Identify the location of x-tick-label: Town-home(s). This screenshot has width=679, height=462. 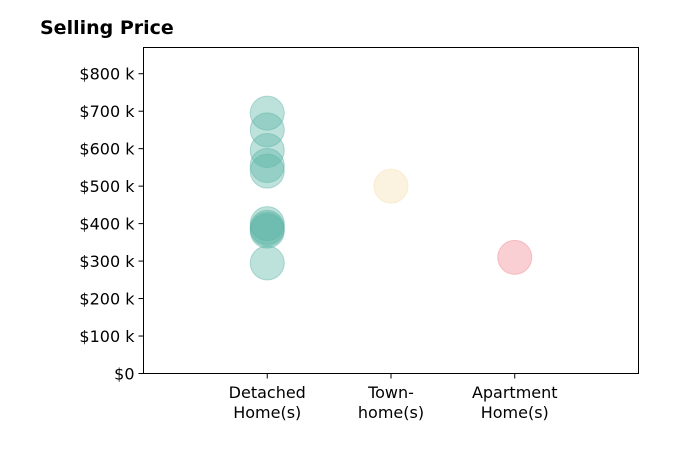
(391, 402).